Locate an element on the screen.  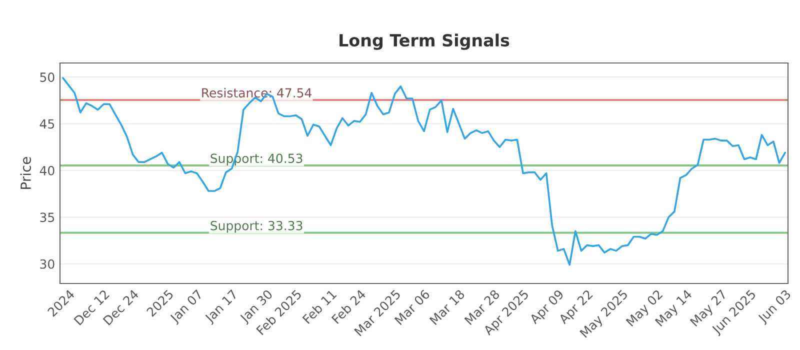
y-tick-label: 30 is located at coordinates (47, 264).